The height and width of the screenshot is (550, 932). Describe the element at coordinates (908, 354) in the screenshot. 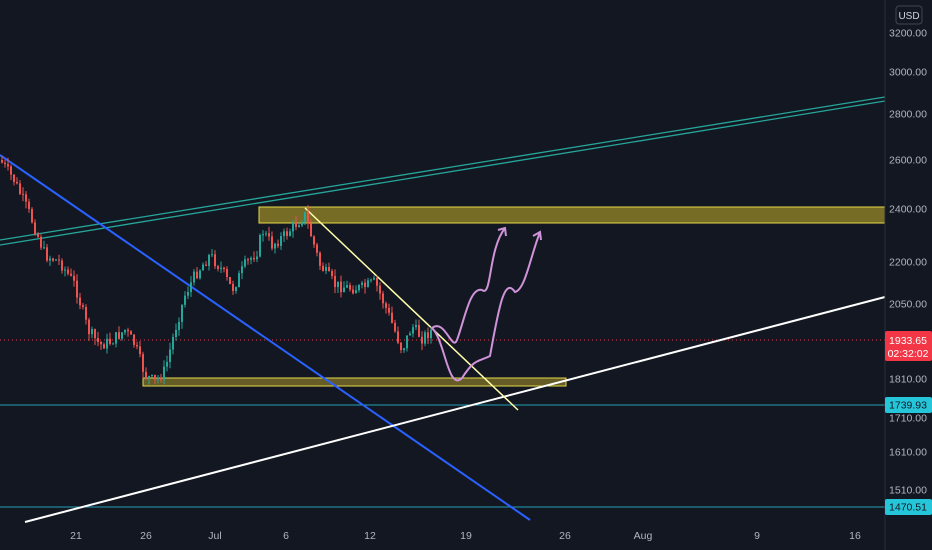

I see `last-price-countdown: 02:32:02` at that location.